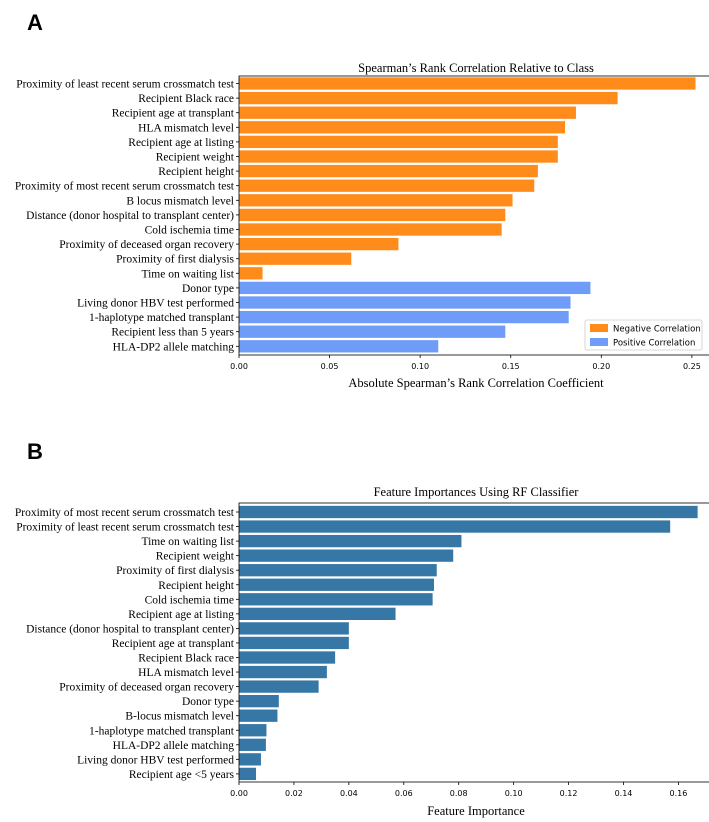 The width and height of the screenshot is (709, 822). I want to click on panel-a-category-label: Time on waiting list, so click(187, 274).